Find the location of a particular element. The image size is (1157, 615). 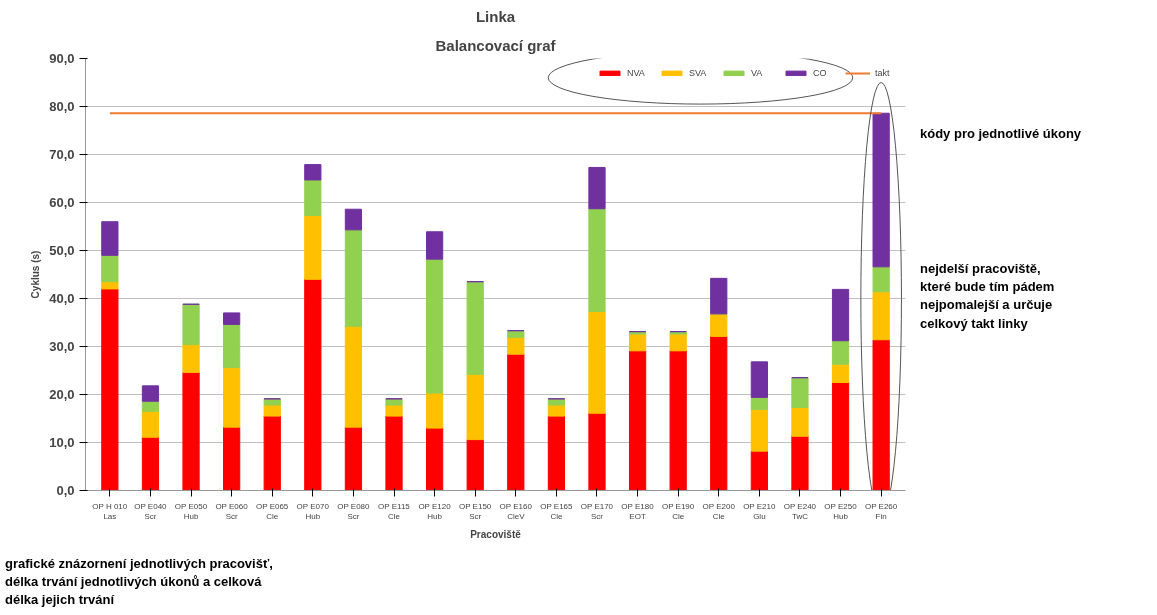

x-tick-label: OP E115 Cle is located at coordinates (394, 511).